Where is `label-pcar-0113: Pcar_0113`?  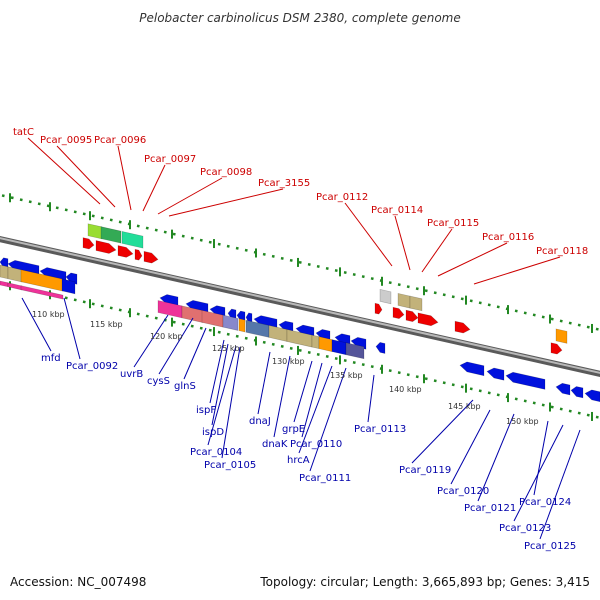 label-pcar-0113: Pcar_0113 is located at coordinates (380, 429).